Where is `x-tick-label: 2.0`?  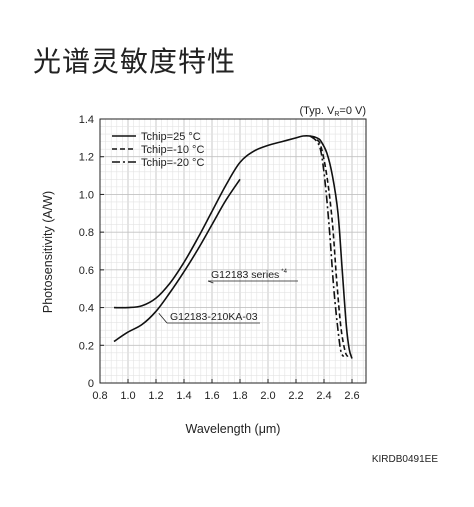
x-tick-label: 2.0 is located at coordinates (267, 396).